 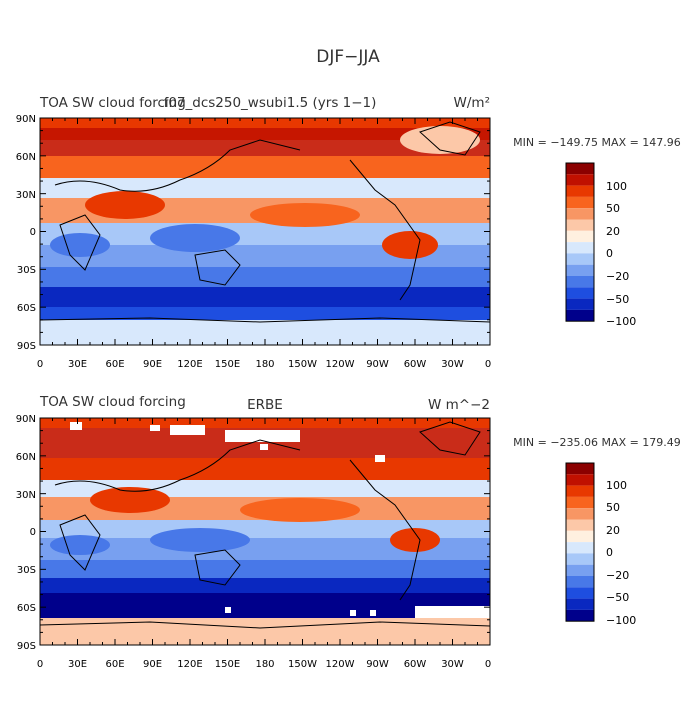 What do you see at coordinates (459, 405) in the screenshot?
I see `panel-units: W m^−2` at bounding box center [459, 405].